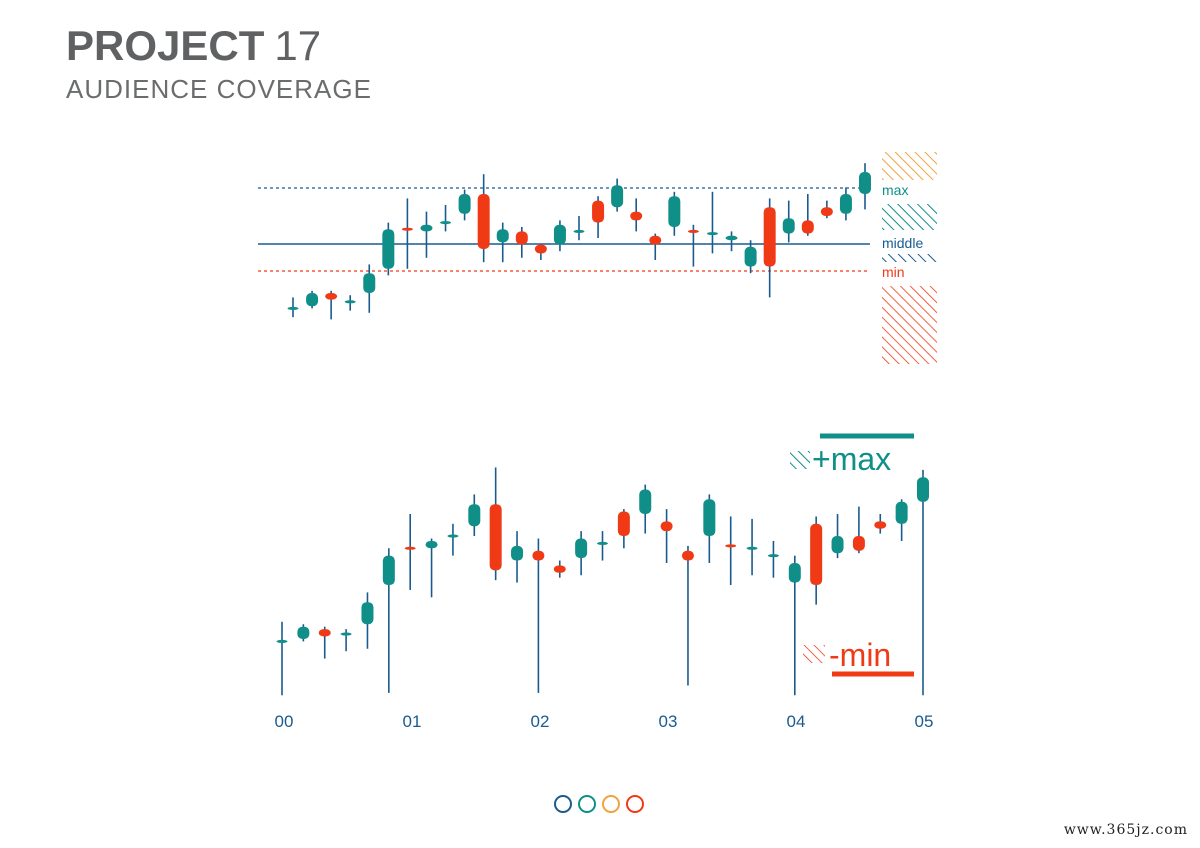 This screenshot has height=848, width=1200. What do you see at coordinates (599, 804) in the screenshot?
I see `pagination-dots` at bounding box center [599, 804].